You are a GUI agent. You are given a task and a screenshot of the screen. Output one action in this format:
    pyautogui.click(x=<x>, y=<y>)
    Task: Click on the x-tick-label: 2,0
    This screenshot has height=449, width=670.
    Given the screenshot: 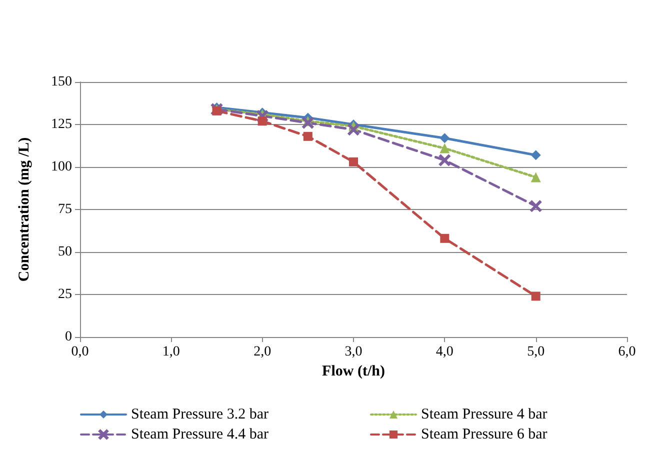 What is the action you would take?
    pyautogui.click(x=263, y=352)
    